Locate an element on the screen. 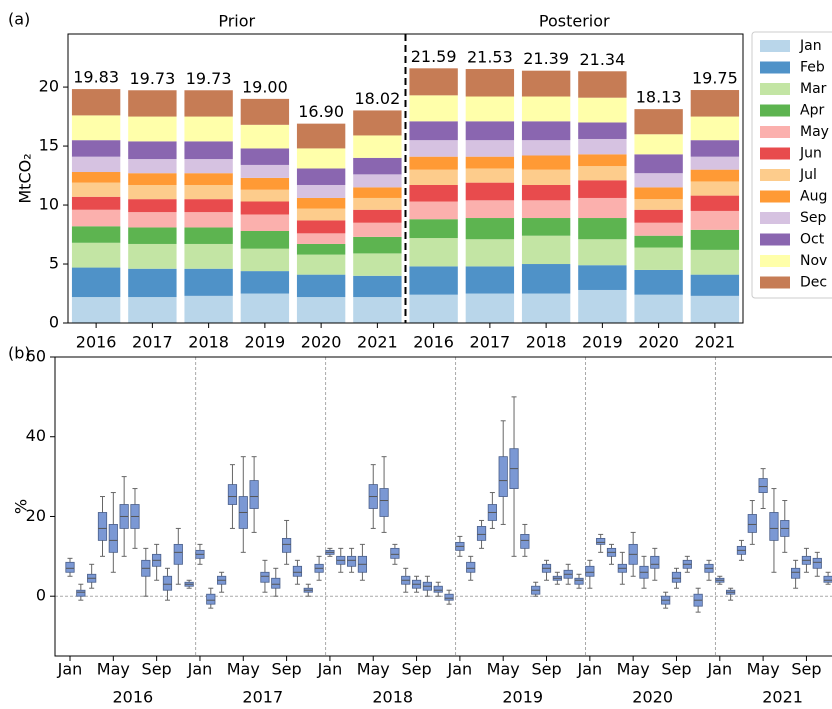  y-tick-label: 10 is located at coordinates (49, 204).